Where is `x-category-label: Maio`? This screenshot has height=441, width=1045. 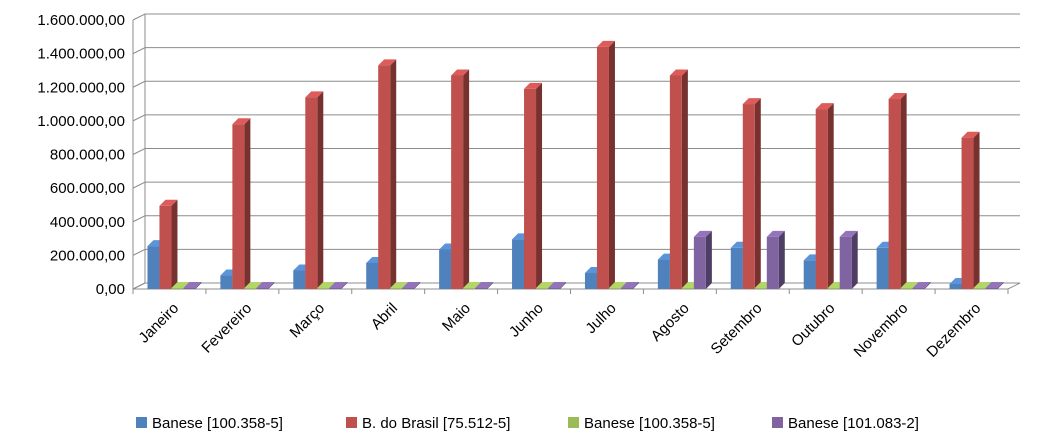 x-category-label: Maio is located at coordinates (456, 317).